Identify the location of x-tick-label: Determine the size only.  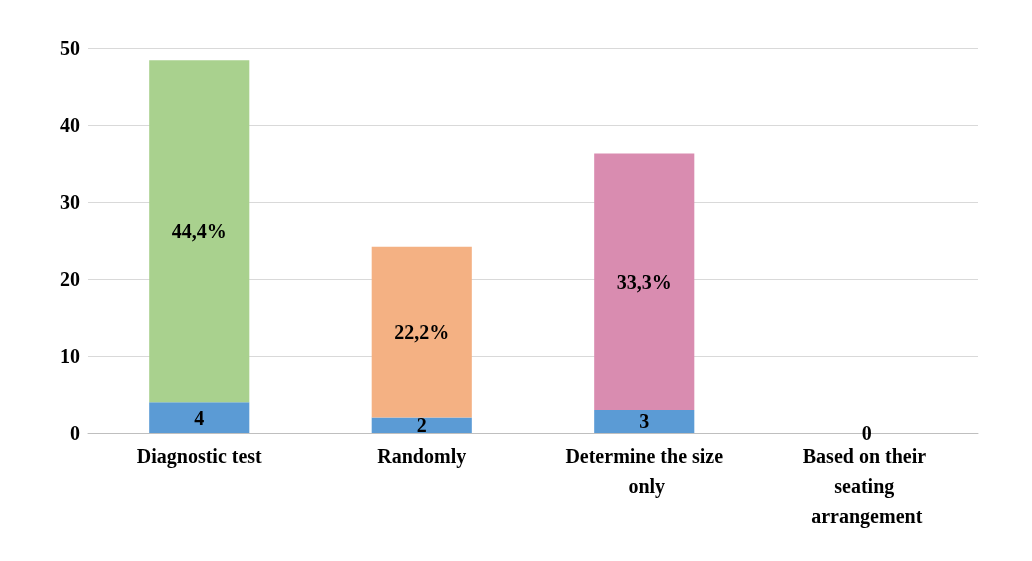
(644, 471).